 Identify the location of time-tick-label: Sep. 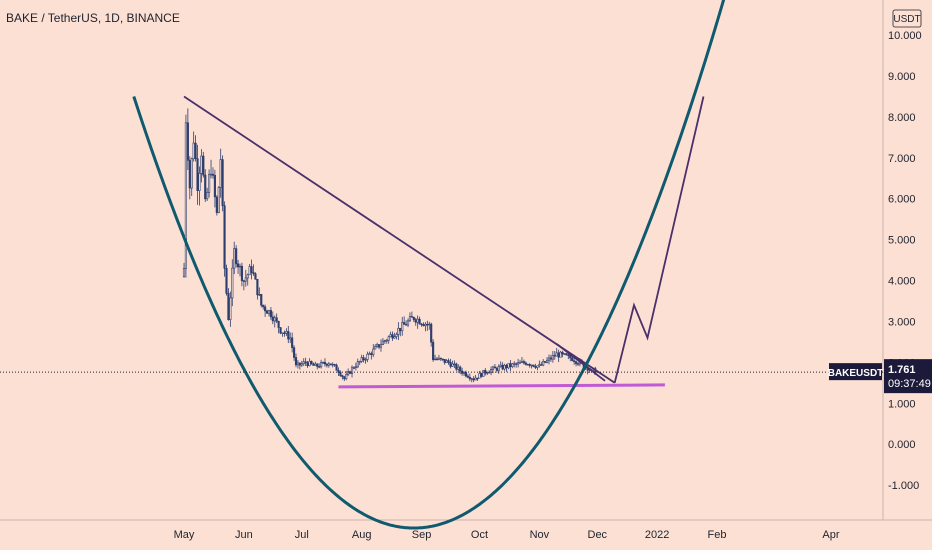
(422, 535).